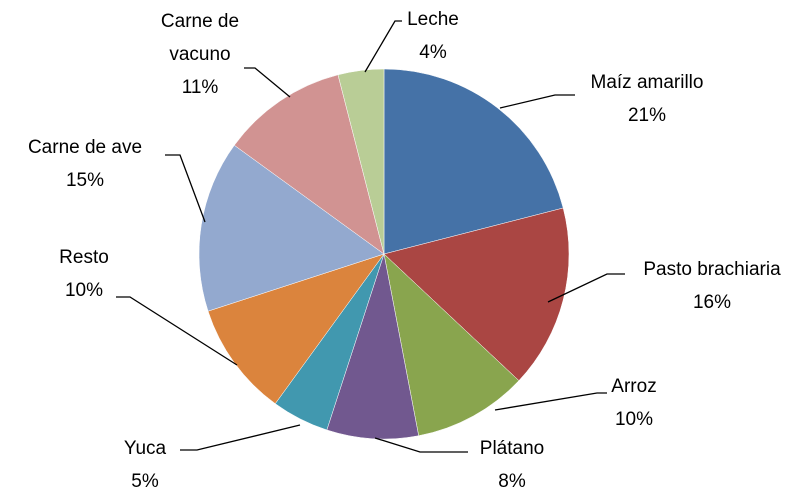 The height and width of the screenshot is (489, 805). I want to click on value-label: 16%, so click(712, 302).